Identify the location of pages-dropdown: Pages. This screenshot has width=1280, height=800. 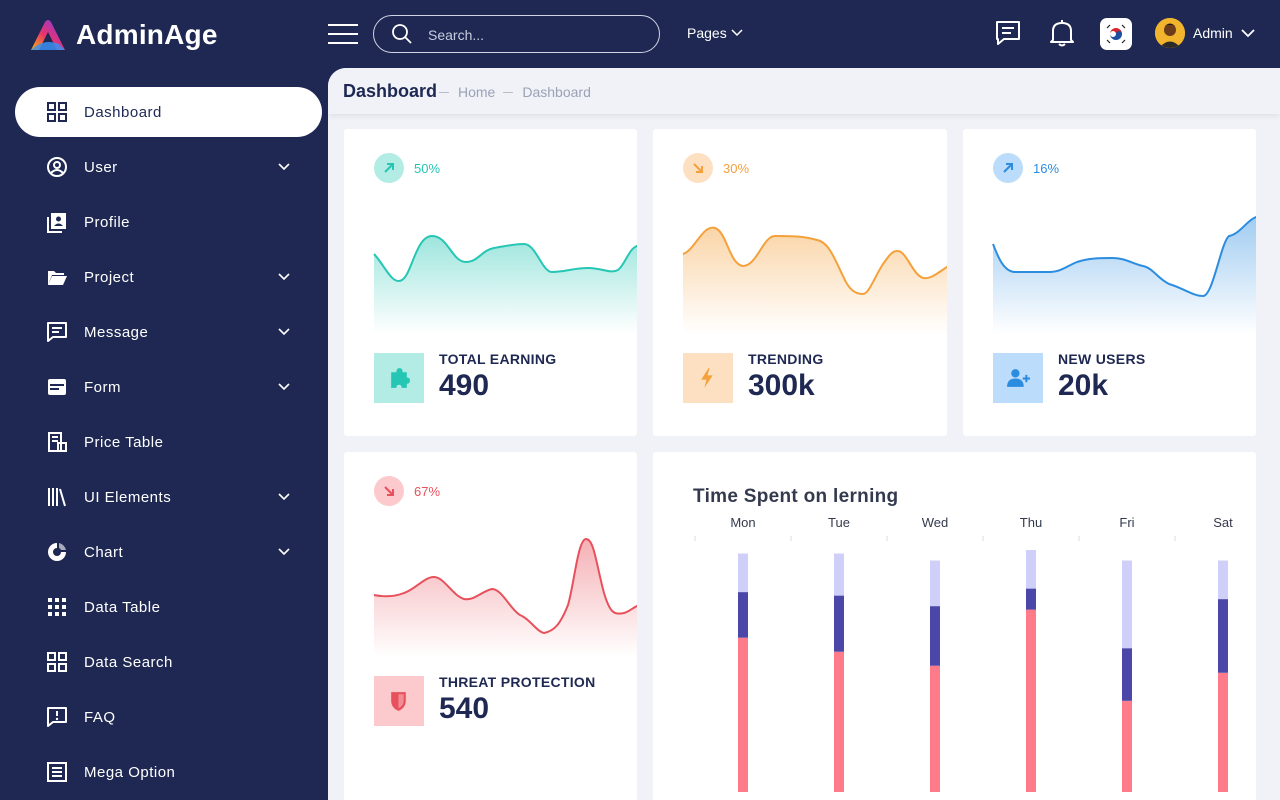
(715, 33).